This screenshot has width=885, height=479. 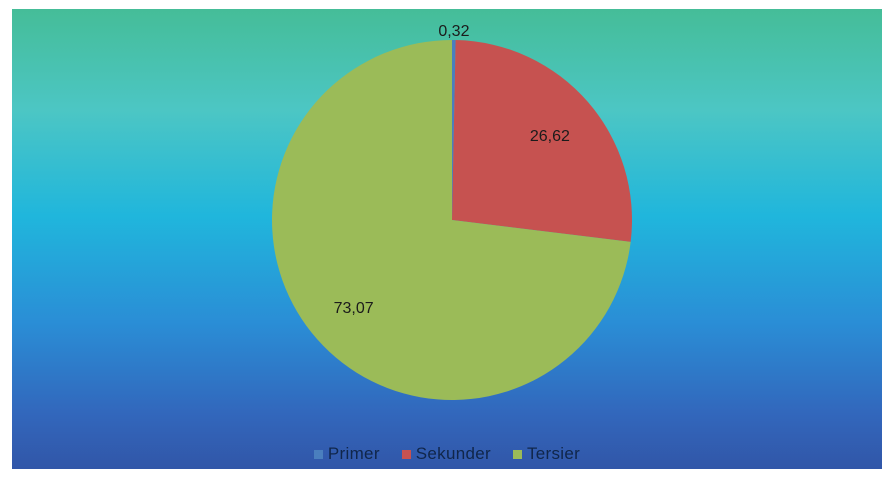 I want to click on pie-slice-primer, so click(x=454, y=130).